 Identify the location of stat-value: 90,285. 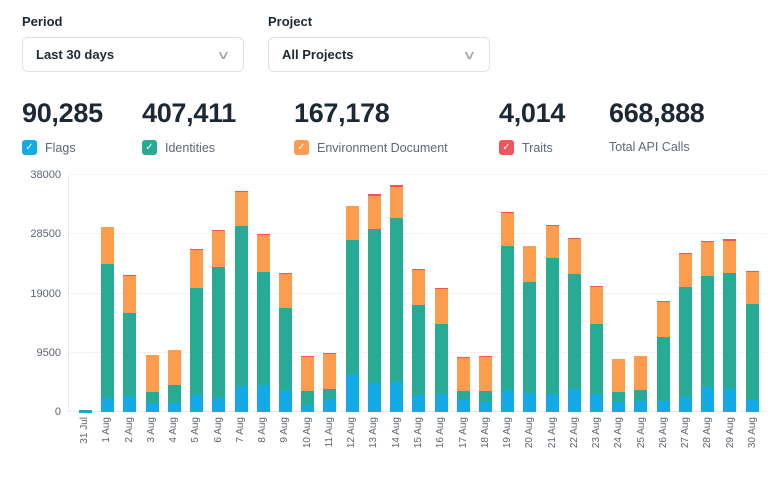
(62, 113).